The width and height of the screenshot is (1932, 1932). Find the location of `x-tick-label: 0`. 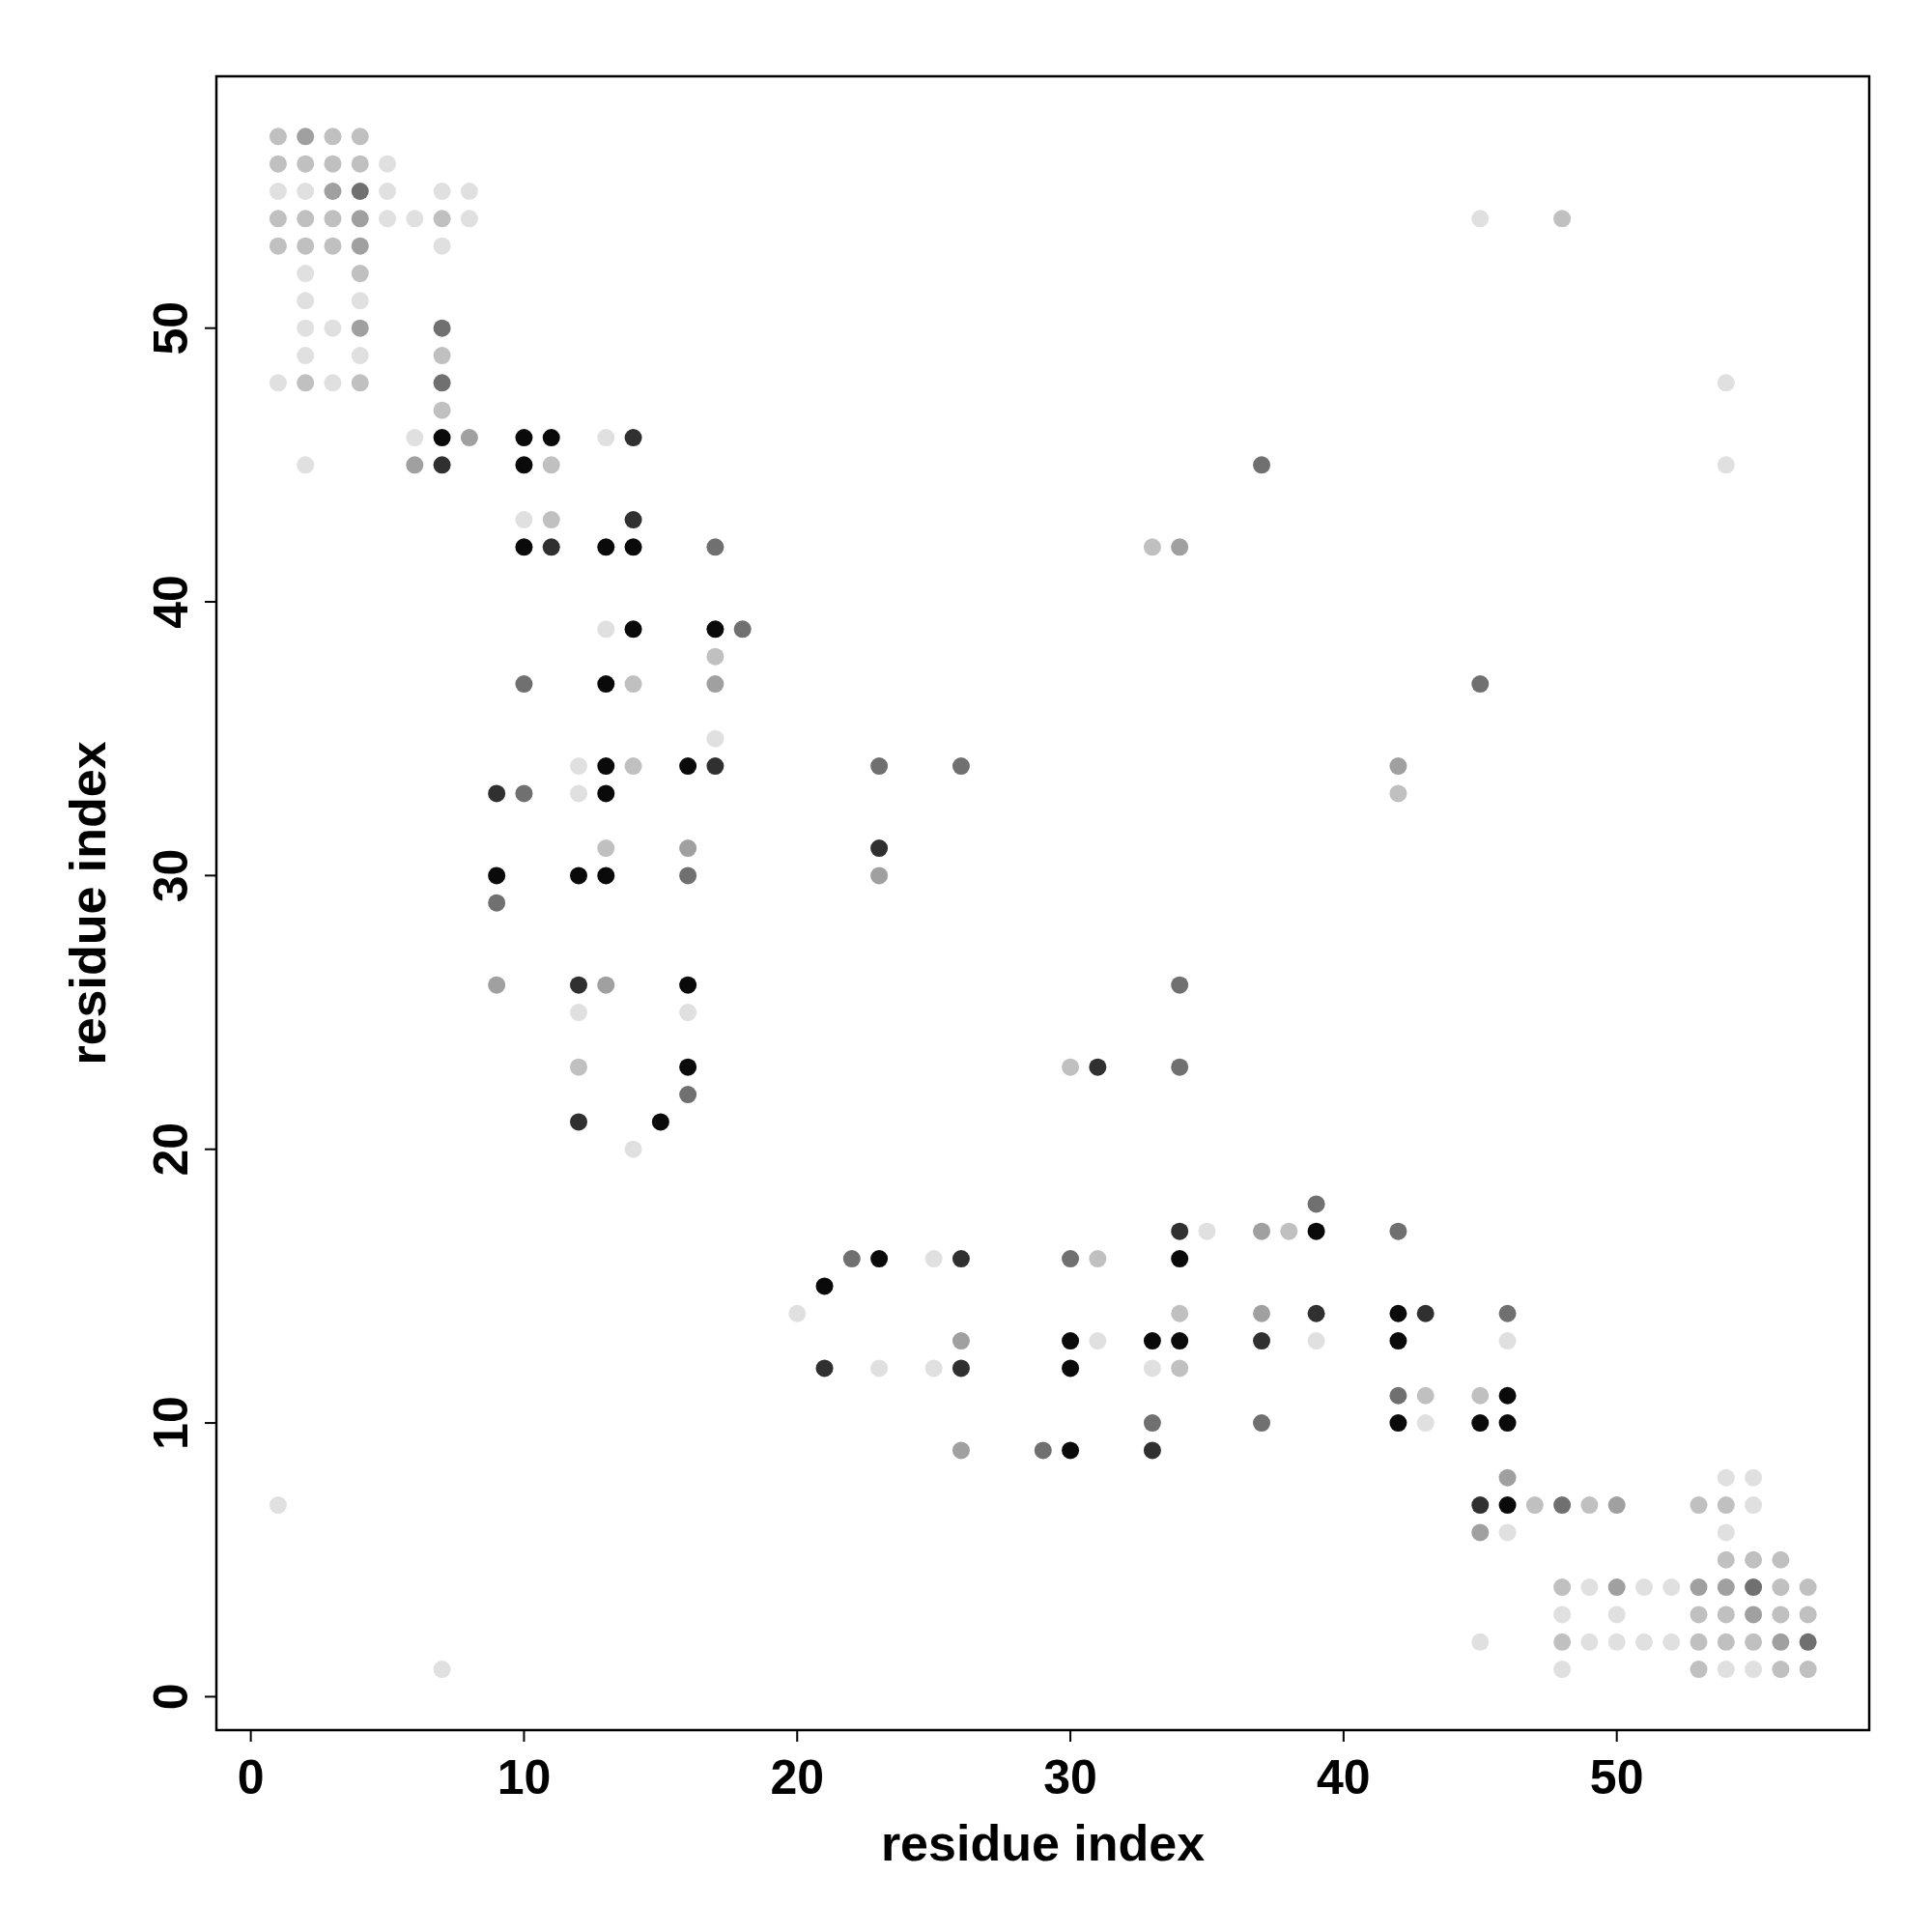

x-tick-label: 0 is located at coordinates (251, 1777).